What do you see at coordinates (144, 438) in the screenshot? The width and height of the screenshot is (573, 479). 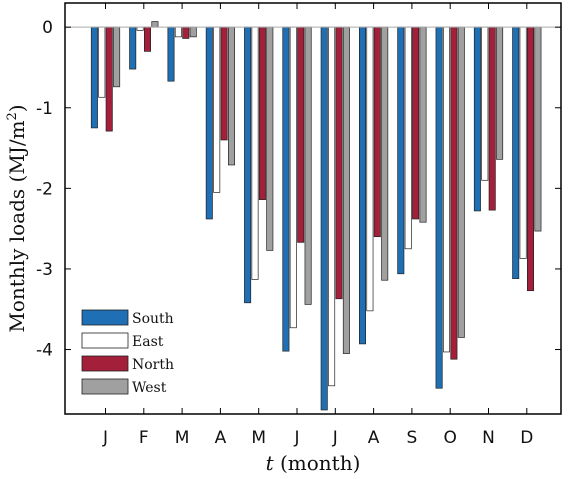 I see `x-tick-label: F` at bounding box center [144, 438].